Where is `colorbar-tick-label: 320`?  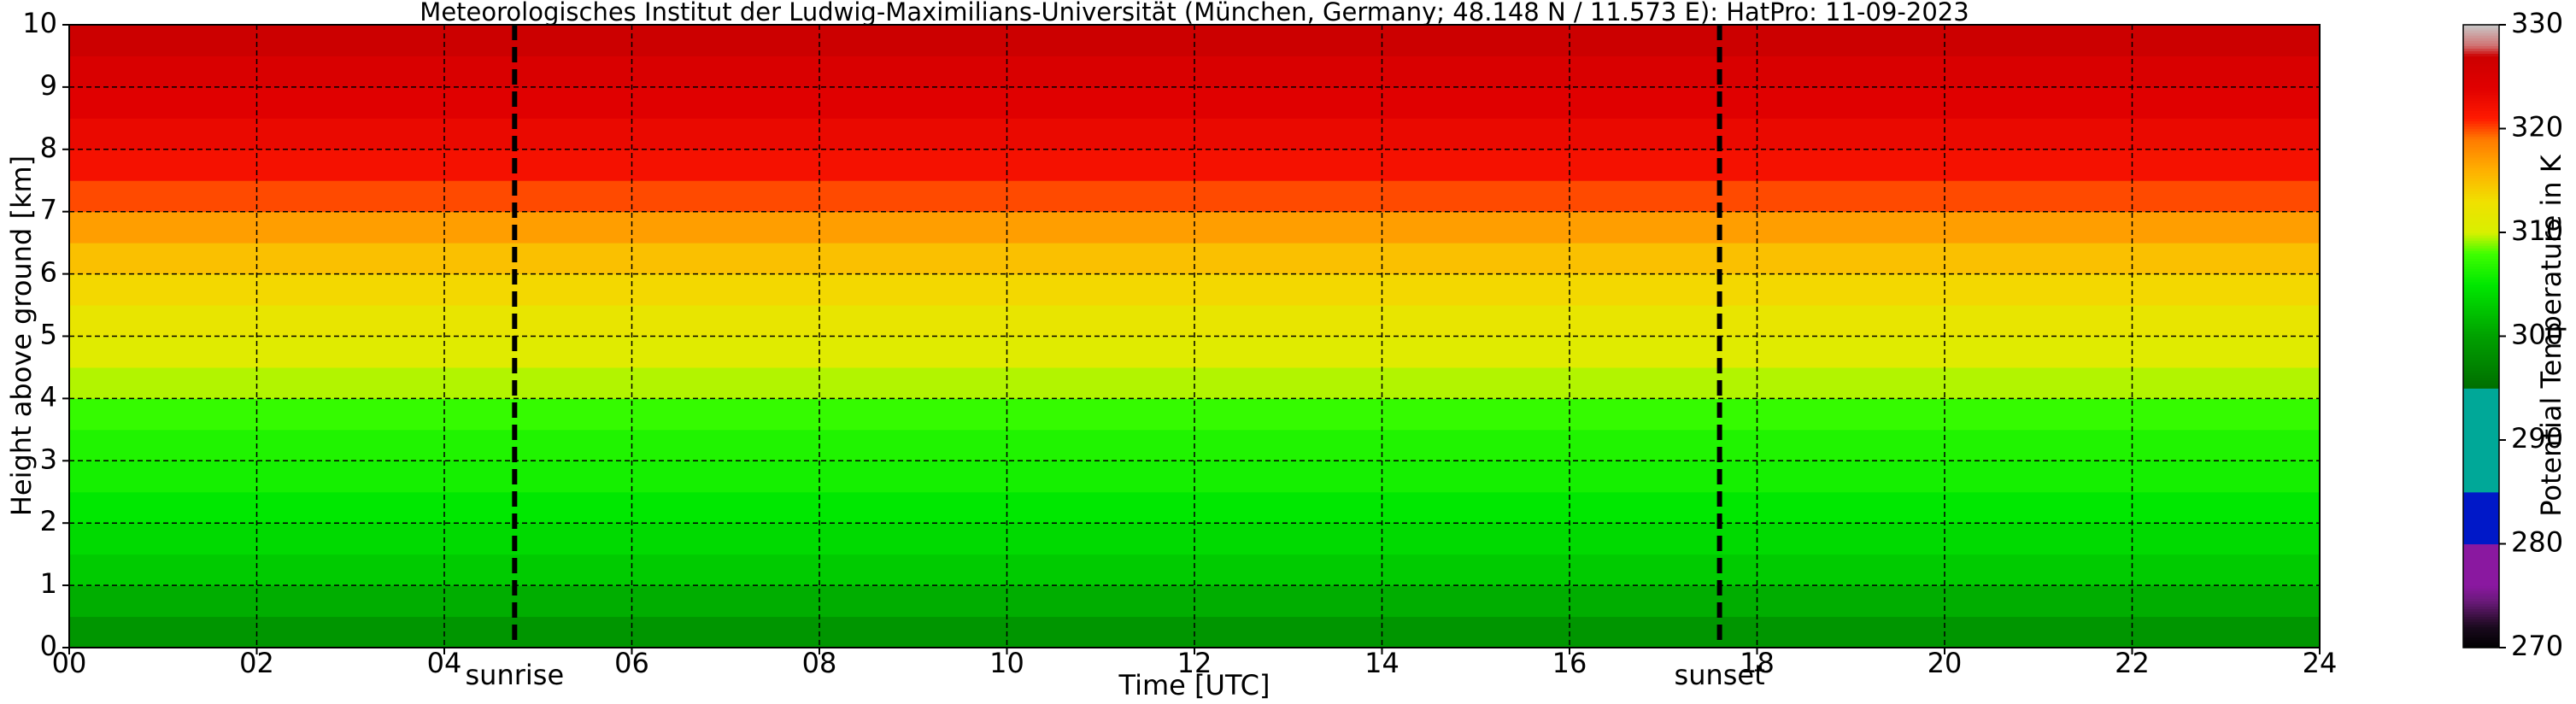
colorbar-tick-label: 320 is located at coordinates (2537, 127).